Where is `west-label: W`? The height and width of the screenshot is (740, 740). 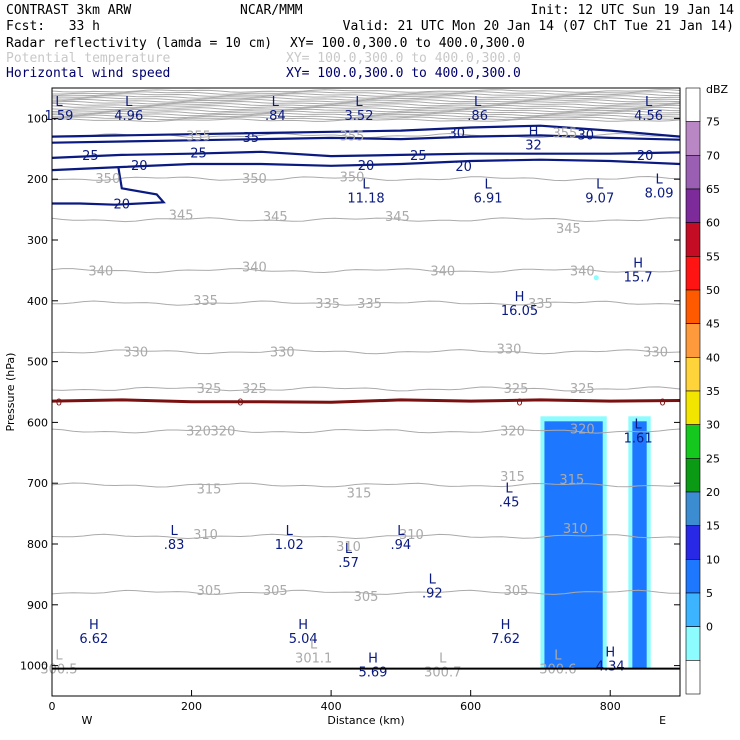 west-label: W is located at coordinates (86, 720).